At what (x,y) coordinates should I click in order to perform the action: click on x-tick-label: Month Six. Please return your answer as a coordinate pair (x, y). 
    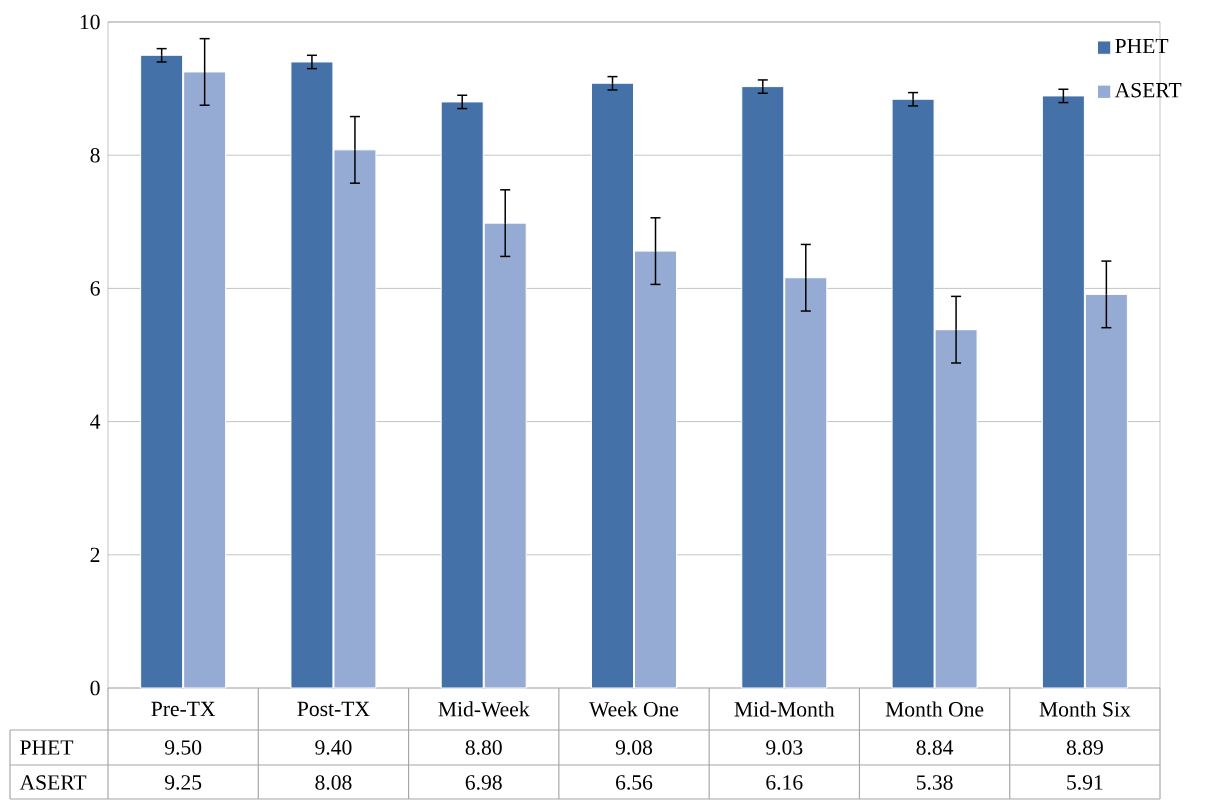
    Looking at the image, I should click on (1085, 709).